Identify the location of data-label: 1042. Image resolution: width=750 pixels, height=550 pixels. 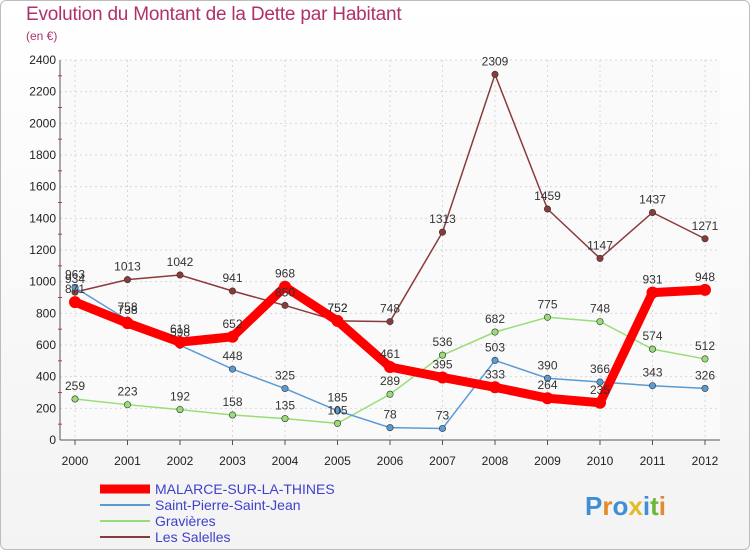
(180, 262).